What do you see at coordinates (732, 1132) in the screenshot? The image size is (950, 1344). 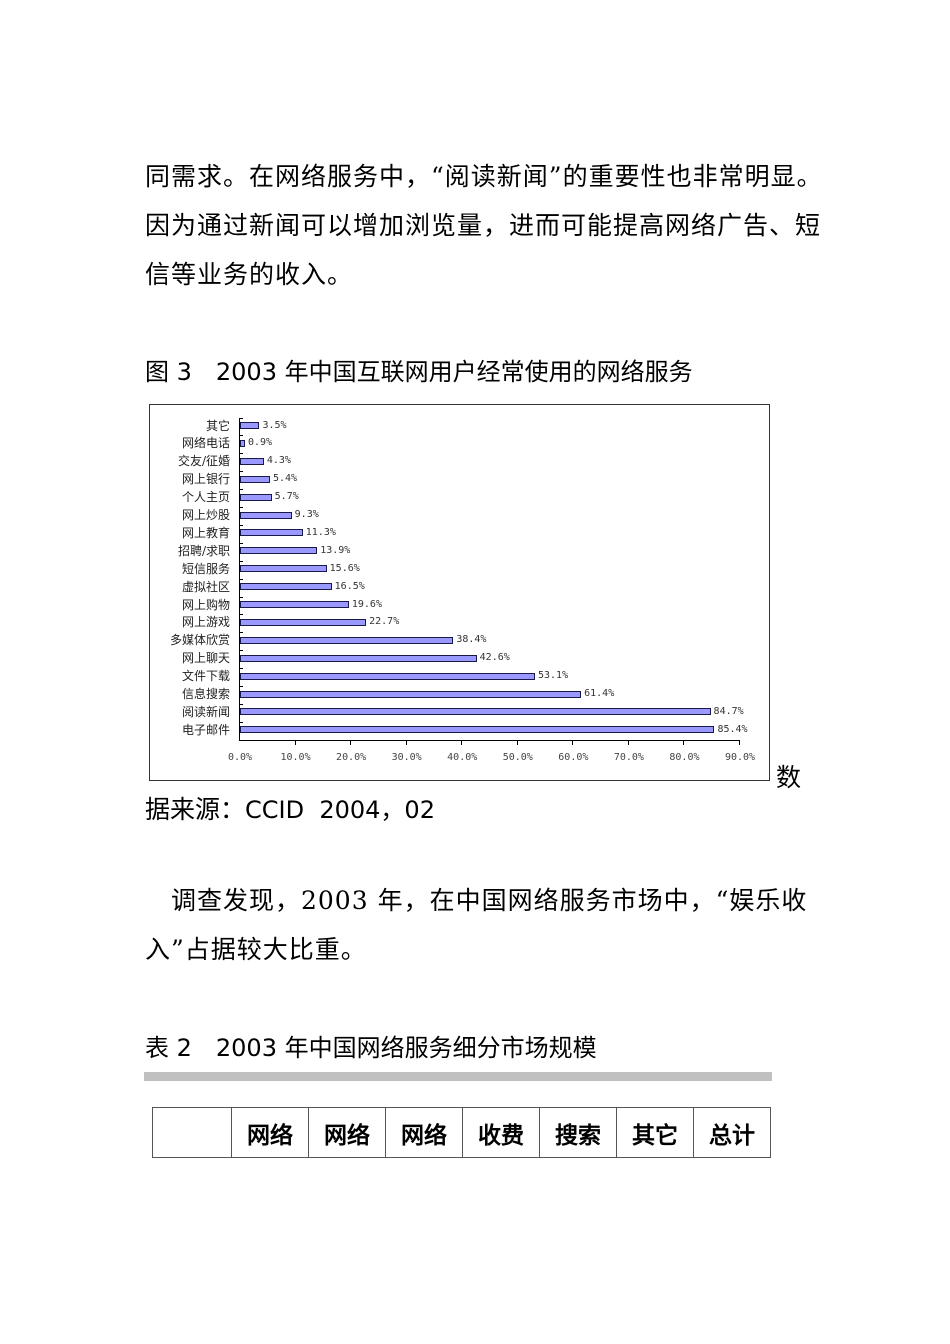 I see `table-header-cell: 总计` at bounding box center [732, 1132].